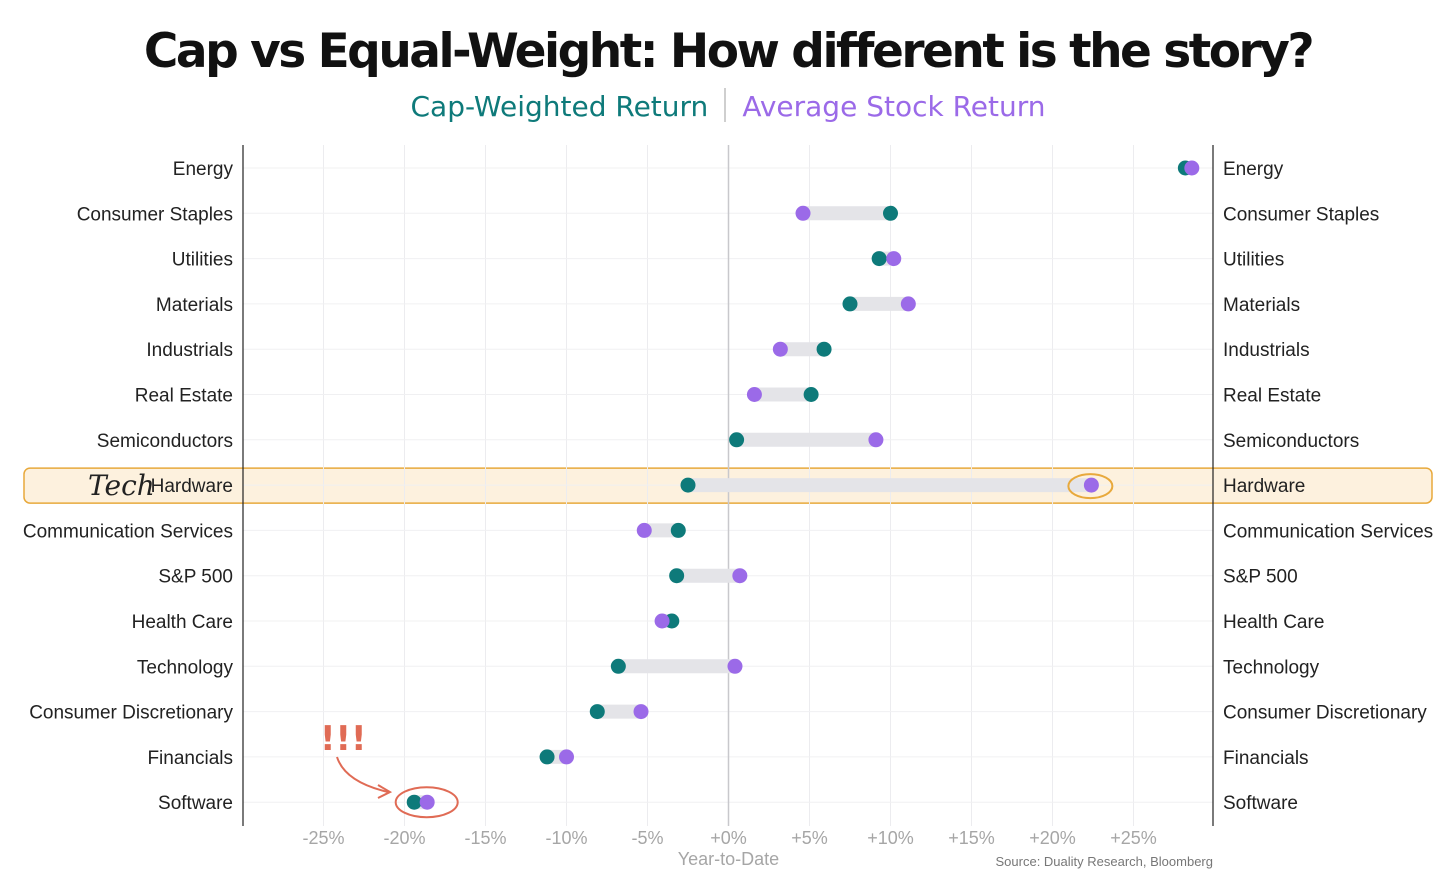  What do you see at coordinates (641, 712) in the screenshot?
I see `avg-dot-consumer-discretionary` at bounding box center [641, 712].